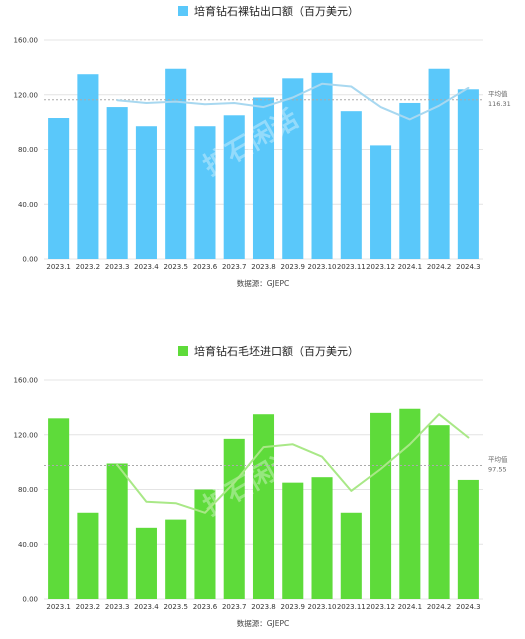 This screenshot has height=639, width=525. Describe the element at coordinates (499, 104) in the screenshot. I see `average-value: 116.31` at that location.